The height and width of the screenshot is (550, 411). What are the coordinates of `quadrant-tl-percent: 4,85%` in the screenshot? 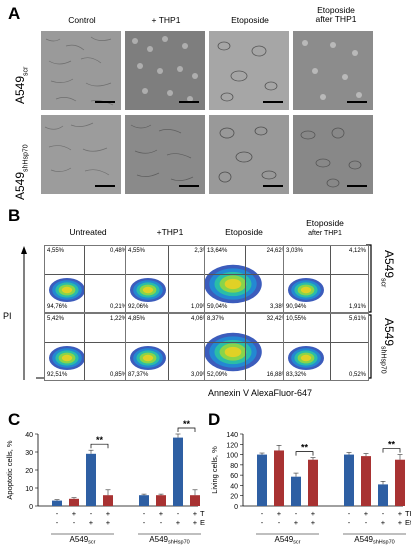 It's located at (137, 319).